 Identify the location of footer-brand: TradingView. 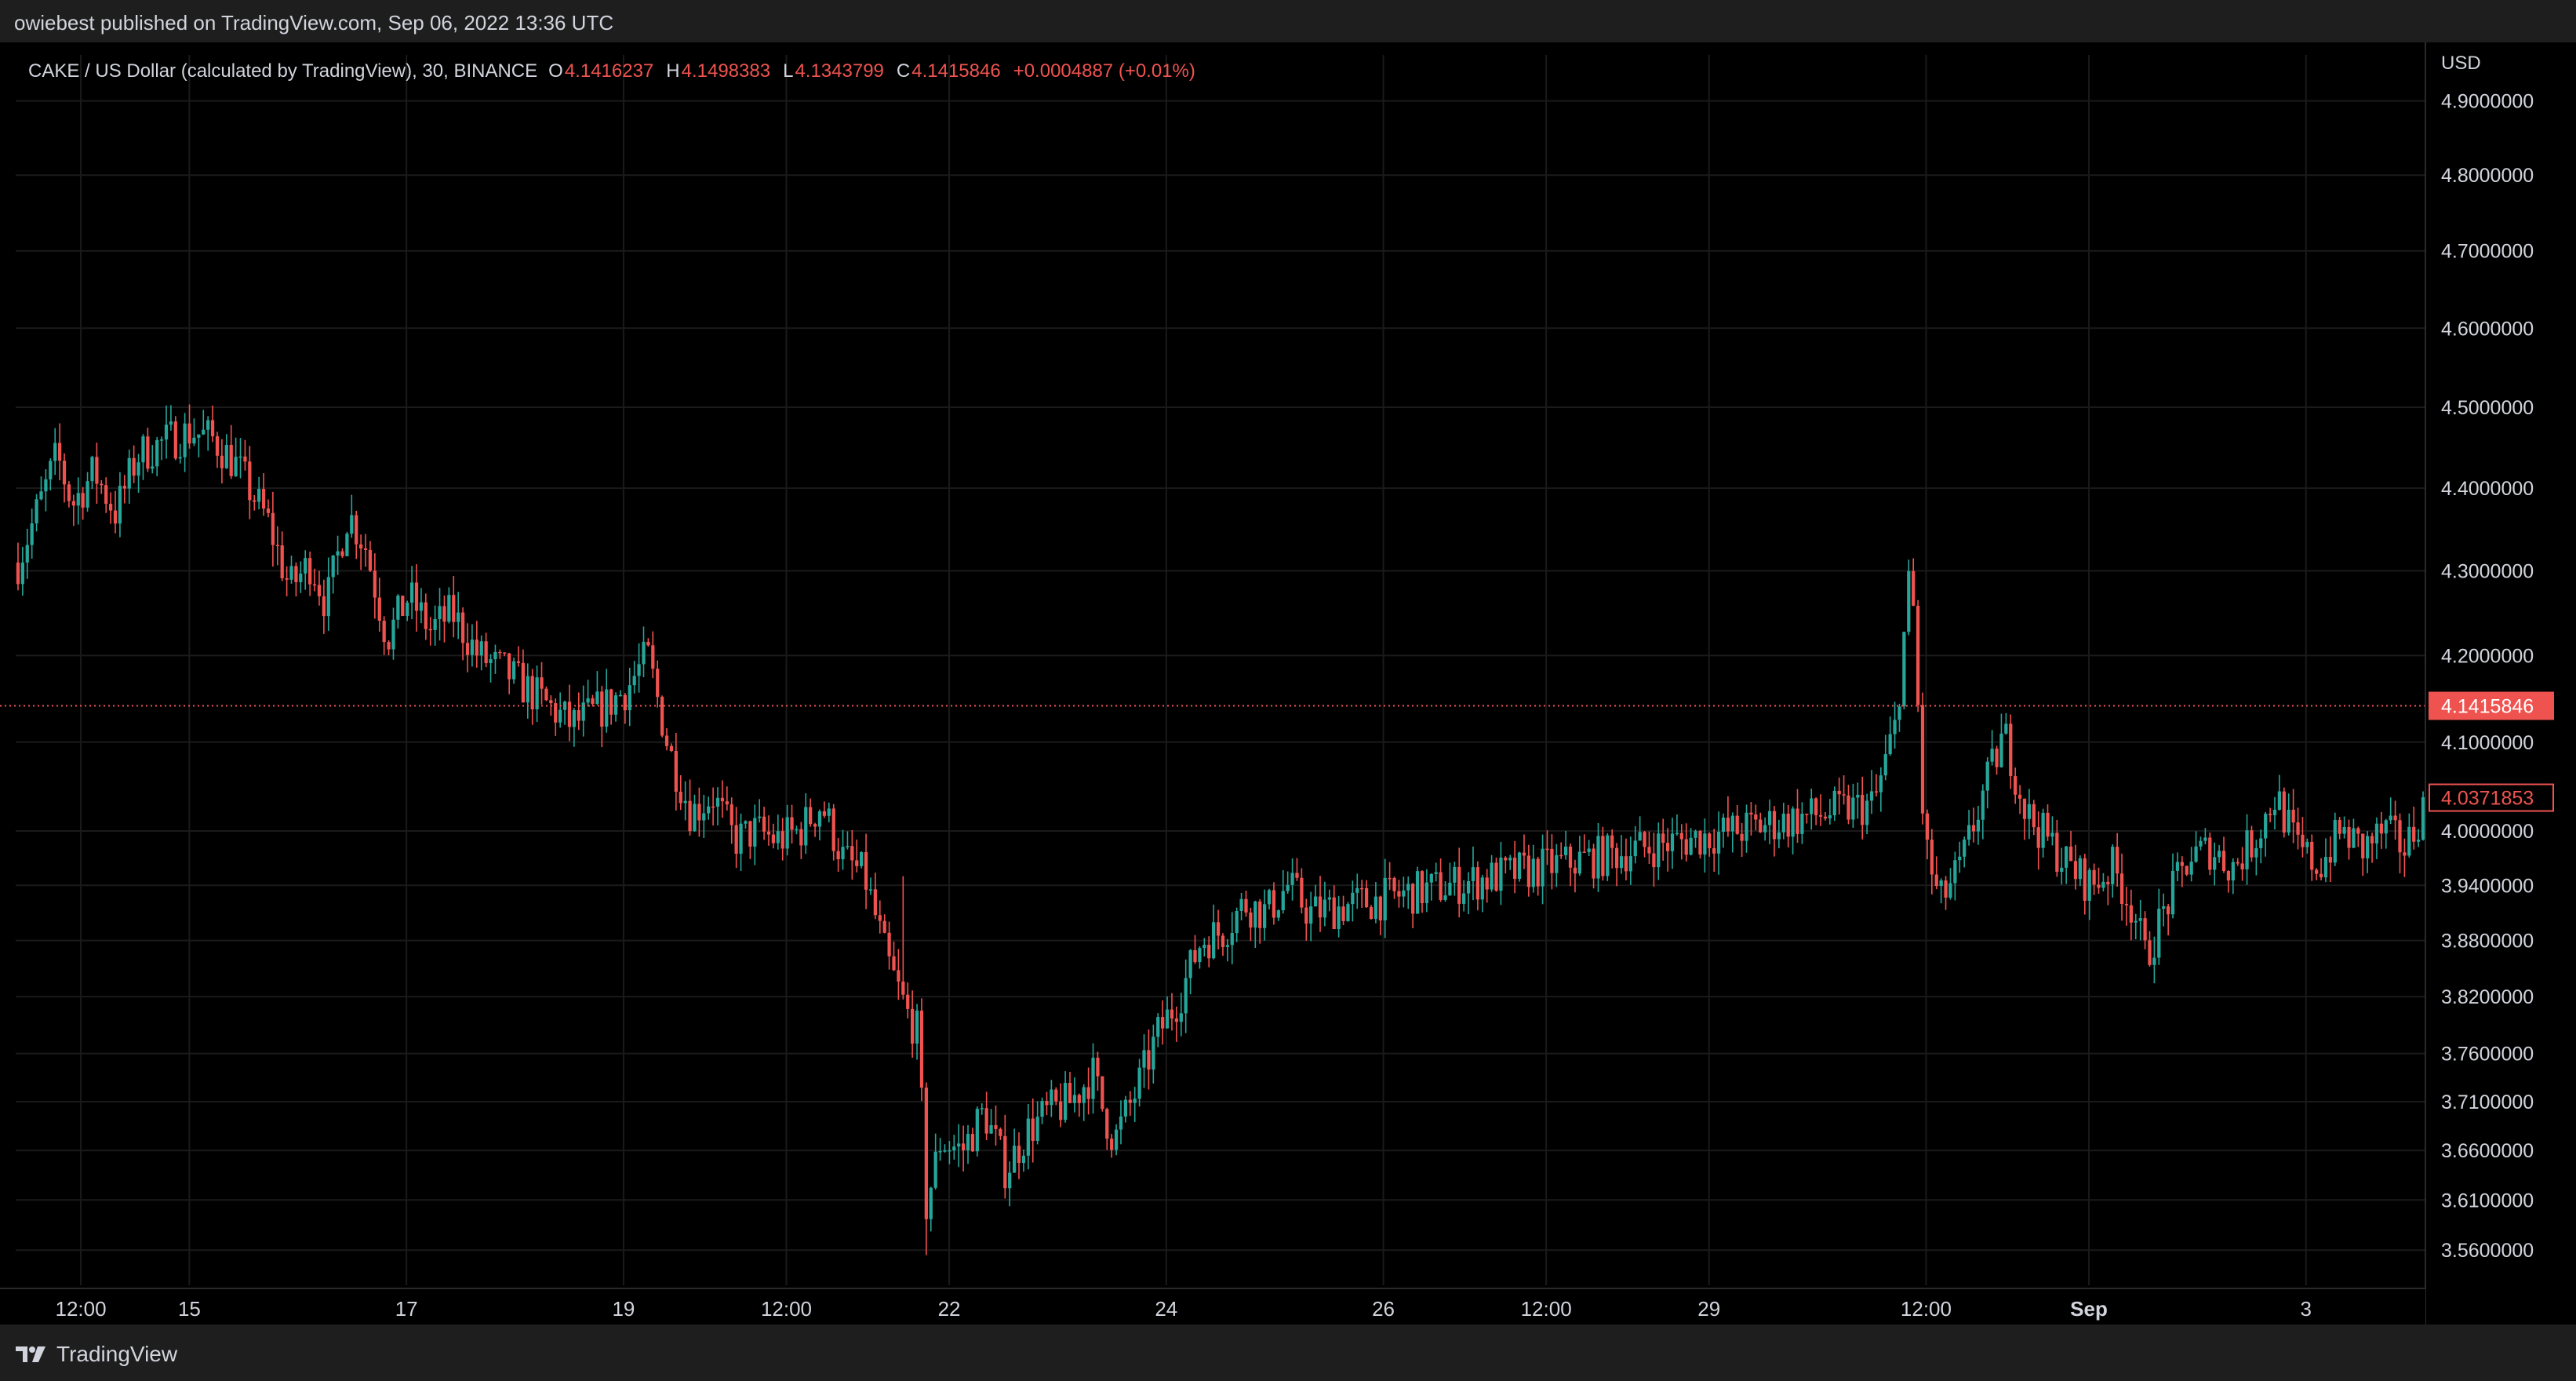
(96, 1355).